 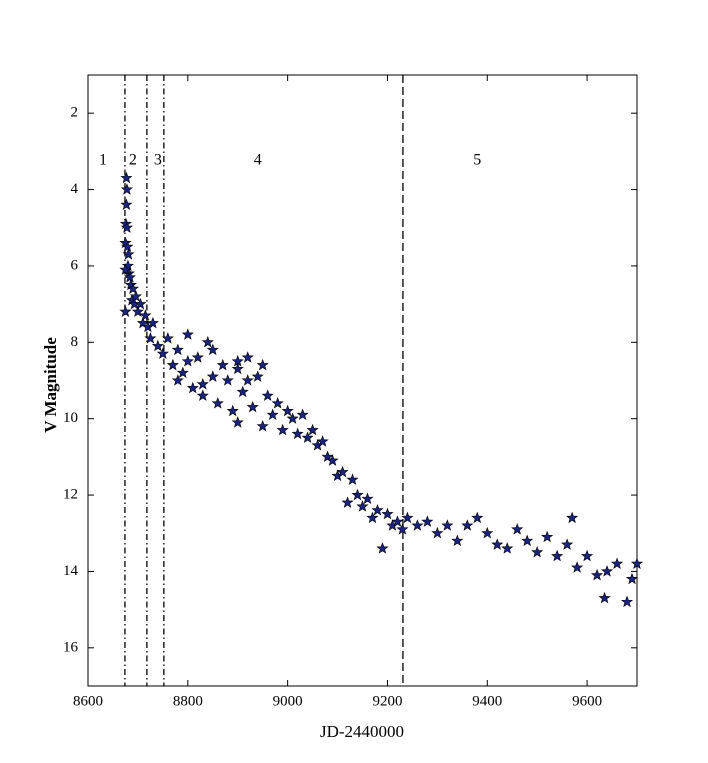 I want to click on phase-label: 3, so click(x=158, y=160).